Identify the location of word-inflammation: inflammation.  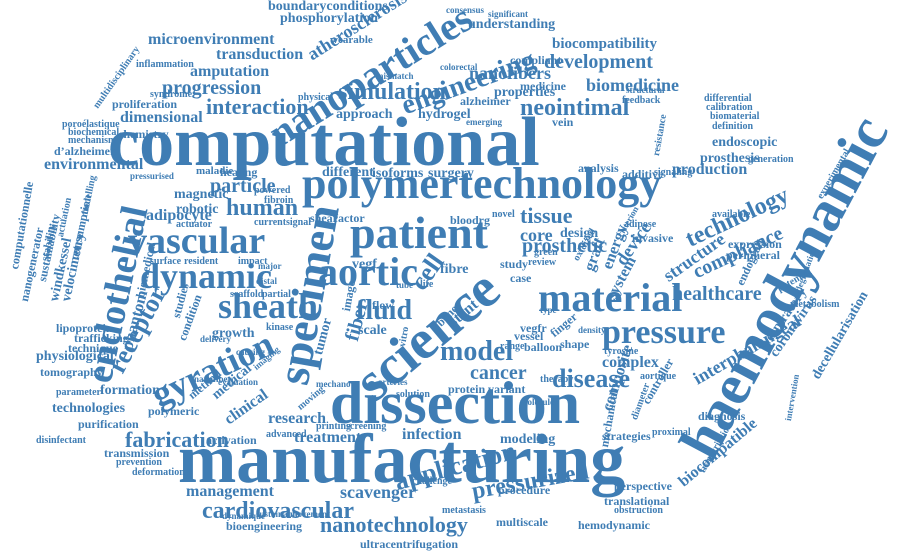
(165, 64).